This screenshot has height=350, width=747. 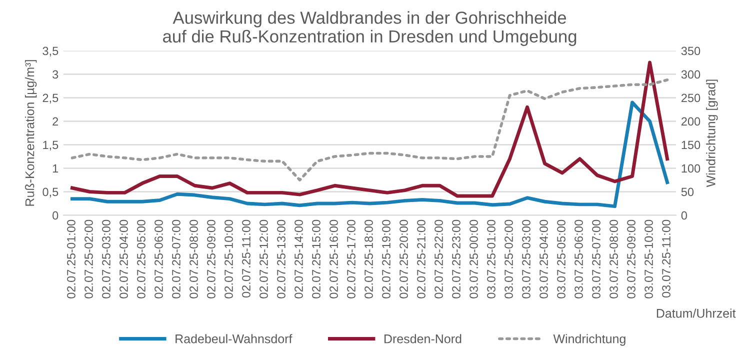 I want to click on y-tick-label: 0, so click(x=55, y=215).